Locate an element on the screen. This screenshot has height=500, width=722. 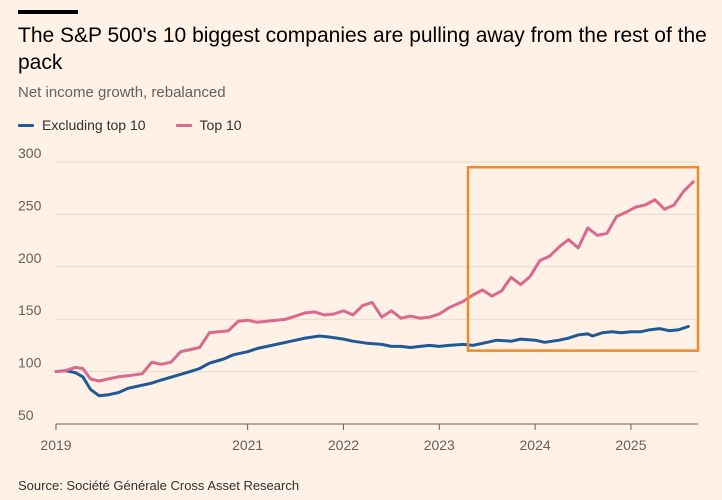
legend-item-top-10: Top 10 is located at coordinates (208, 125).